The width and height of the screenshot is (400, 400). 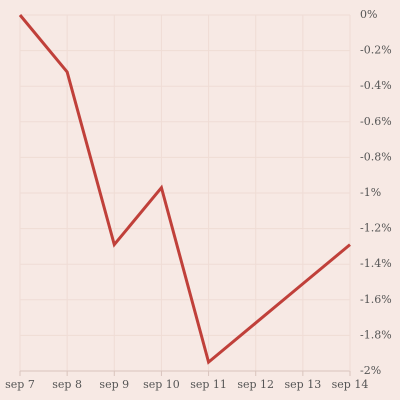 I want to click on x-tick-label: sep 9, so click(x=114, y=384).